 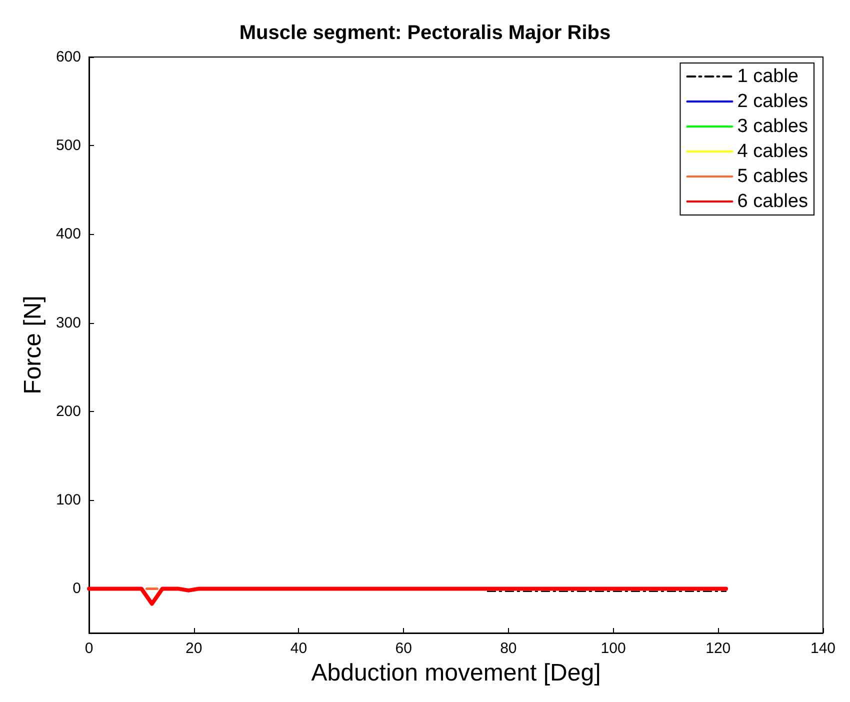 I want to click on x-tick-label: 140, so click(x=823, y=648).